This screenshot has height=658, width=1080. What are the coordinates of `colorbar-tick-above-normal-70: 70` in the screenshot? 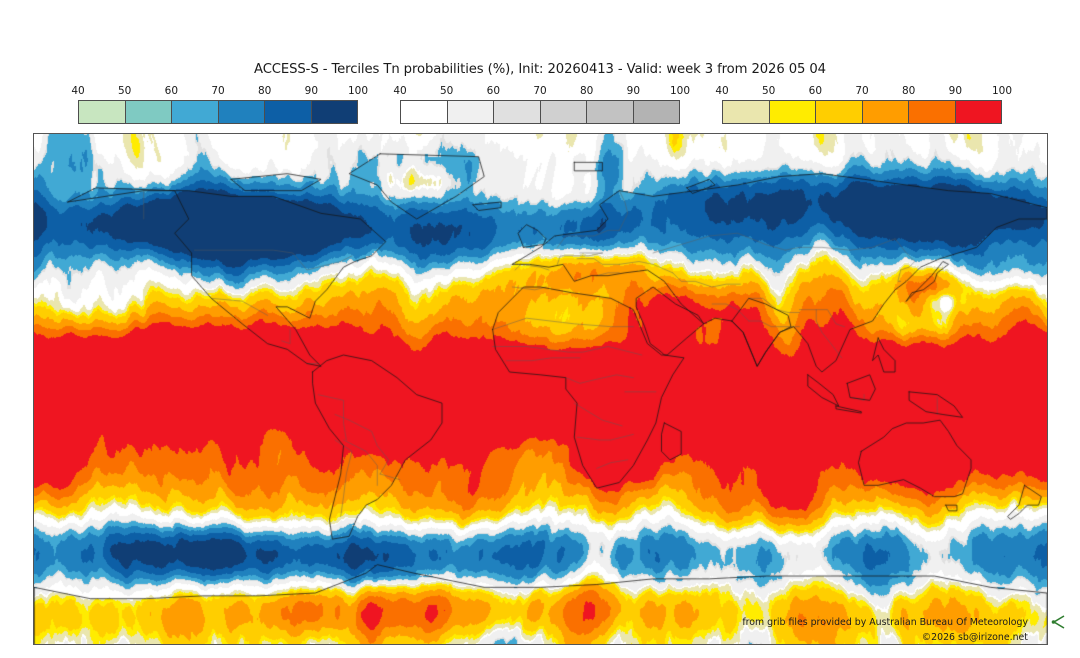 It's located at (862, 91).